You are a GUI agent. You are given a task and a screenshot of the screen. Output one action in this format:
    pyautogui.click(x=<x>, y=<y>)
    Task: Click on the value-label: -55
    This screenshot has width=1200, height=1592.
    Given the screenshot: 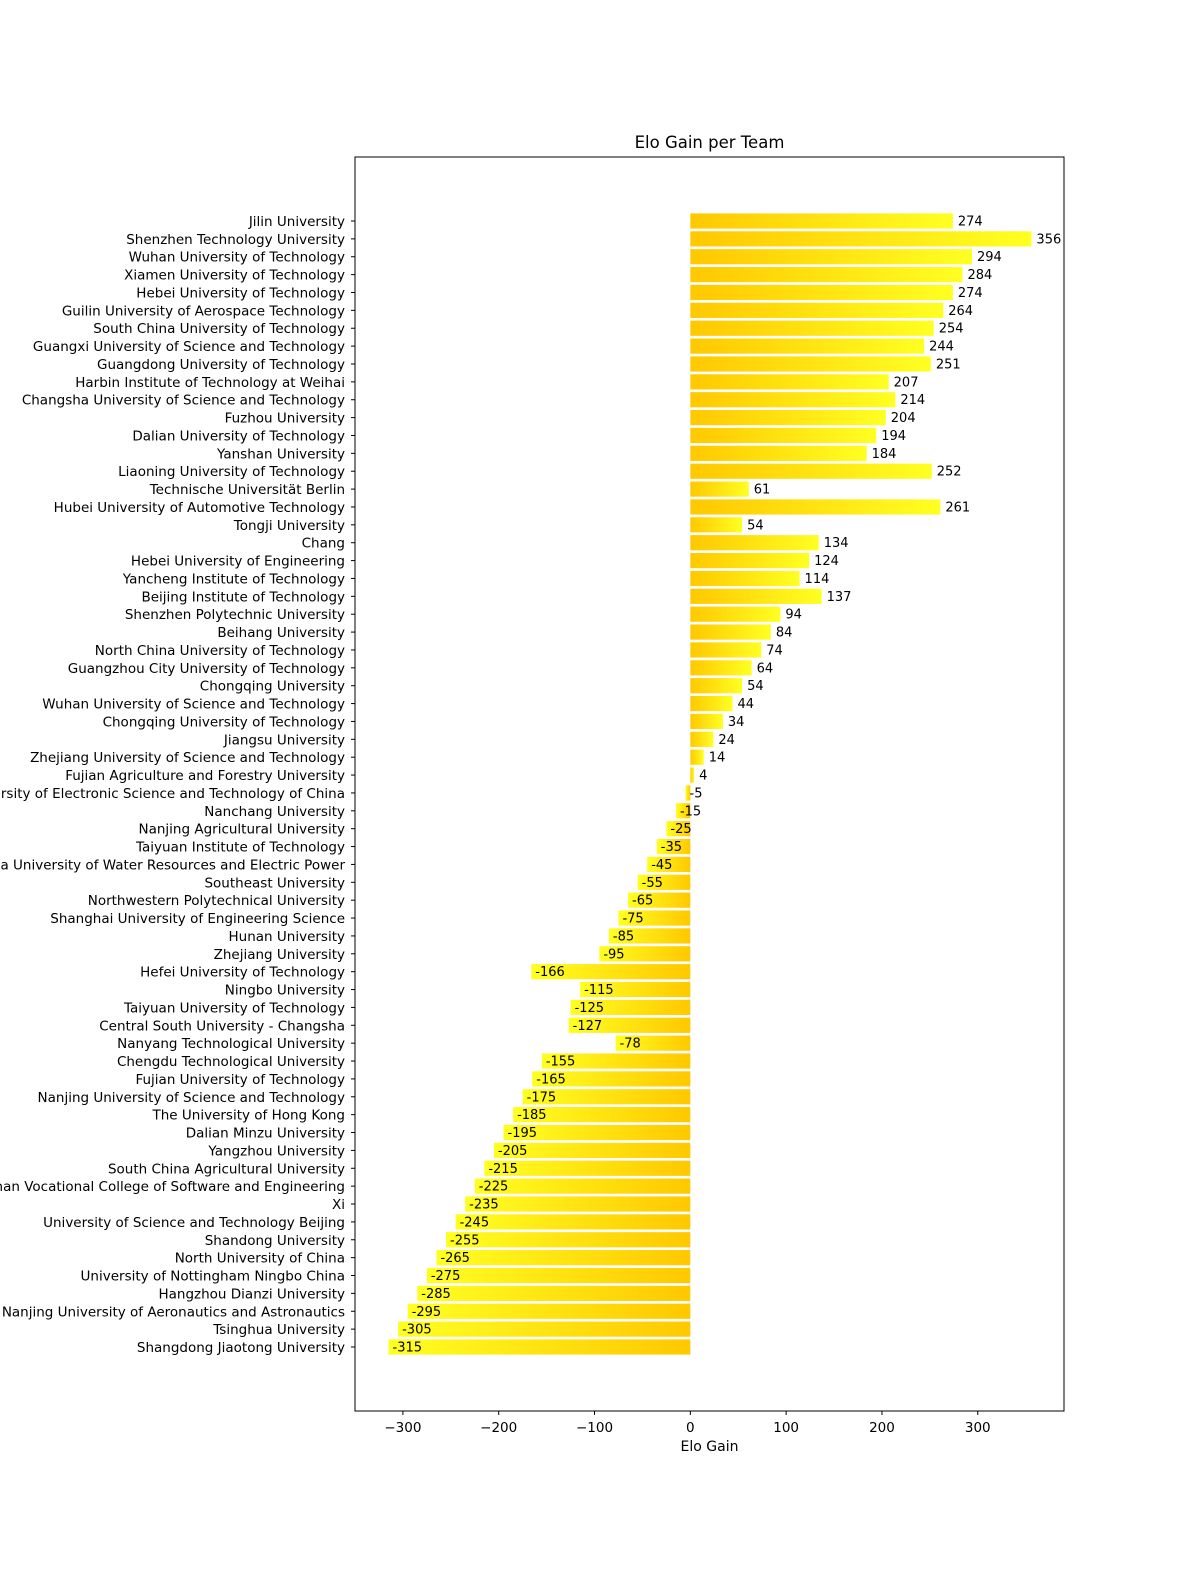 What is the action you would take?
    pyautogui.click(x=652, y=883)
    